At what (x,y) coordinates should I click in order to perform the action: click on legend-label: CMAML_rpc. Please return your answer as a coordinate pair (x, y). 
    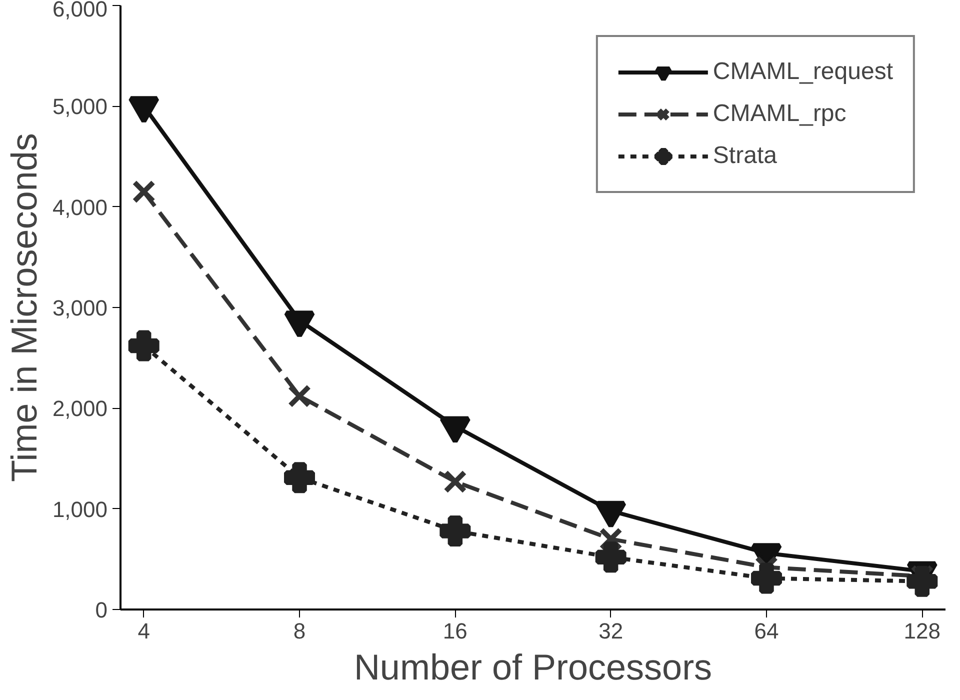
    Looking at the image, I should click on (779, 114).